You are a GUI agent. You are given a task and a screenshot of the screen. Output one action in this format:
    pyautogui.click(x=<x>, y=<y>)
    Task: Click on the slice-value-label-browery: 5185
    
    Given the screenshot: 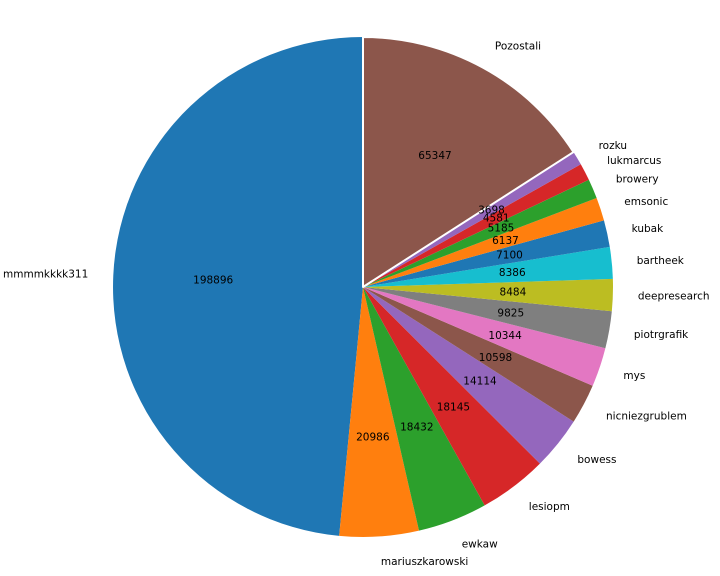 What is the action you would take?
    pyautogui.click(x=501, y=229)
    